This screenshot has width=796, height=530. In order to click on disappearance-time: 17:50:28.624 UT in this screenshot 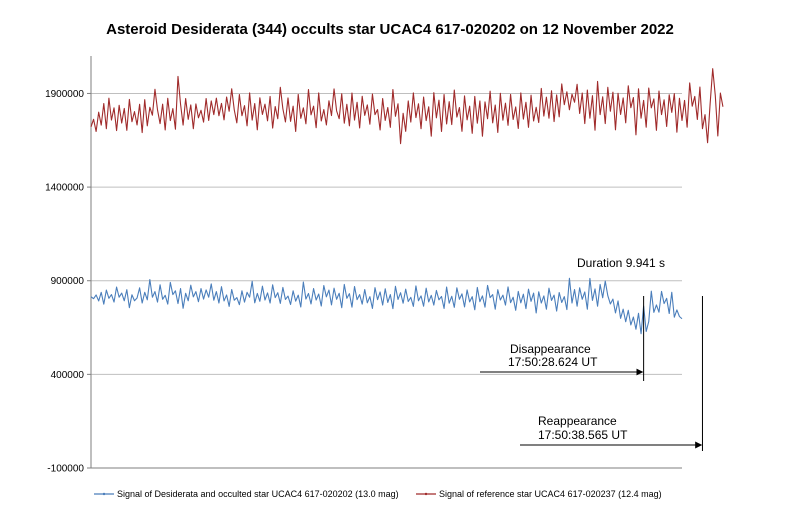, I will do `click(553, 362)`.